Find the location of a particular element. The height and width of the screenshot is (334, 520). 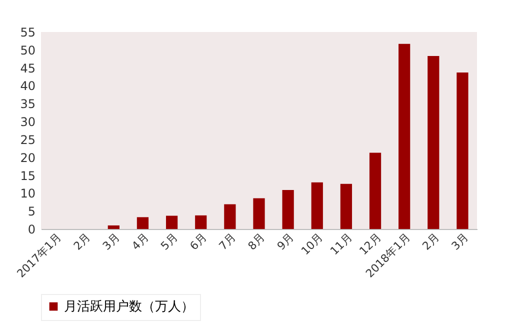

x-tick-label: 7月 is located at coordinates (227, 241).